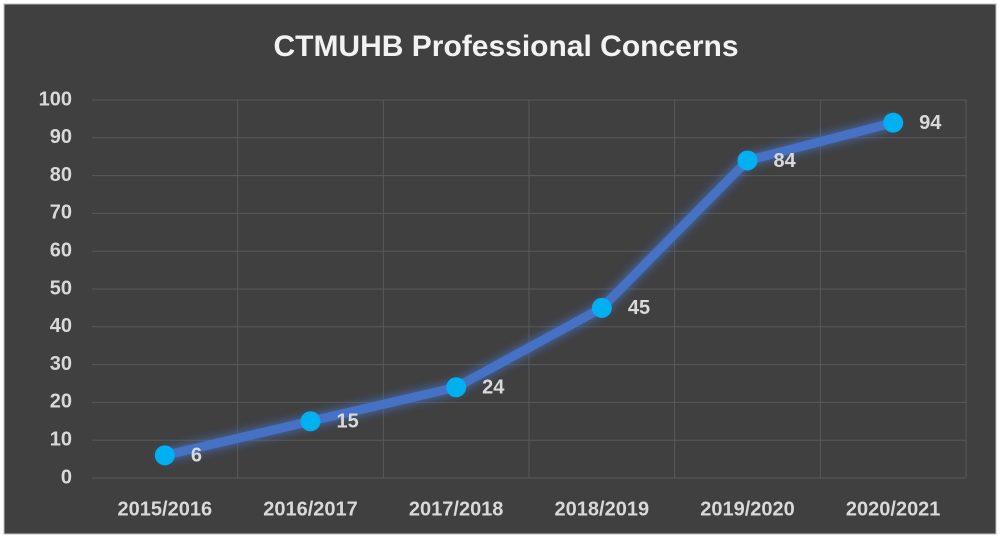  Describe the element at coordinates (602, 509) in the screenshot. I see `x-tick-label: 2018/2019` at that location.